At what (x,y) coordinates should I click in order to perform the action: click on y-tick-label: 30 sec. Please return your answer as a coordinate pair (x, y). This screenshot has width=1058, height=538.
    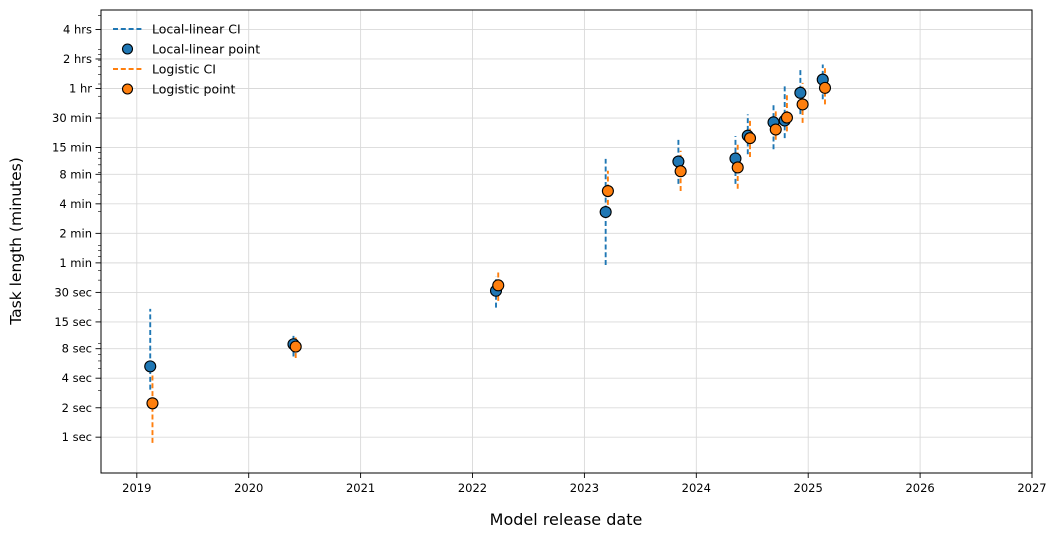
    Looking at the image, I should click on (73, 292).